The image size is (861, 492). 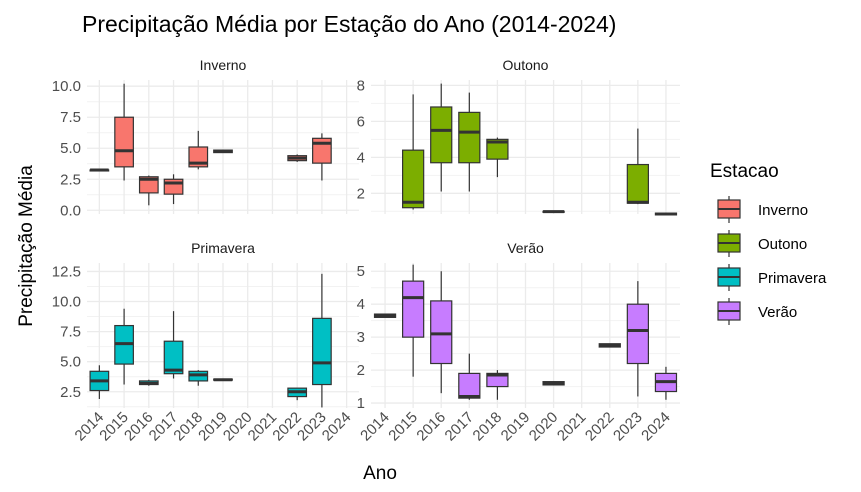 I want to click on box-inverno-2015, so click(x=124, y=132).